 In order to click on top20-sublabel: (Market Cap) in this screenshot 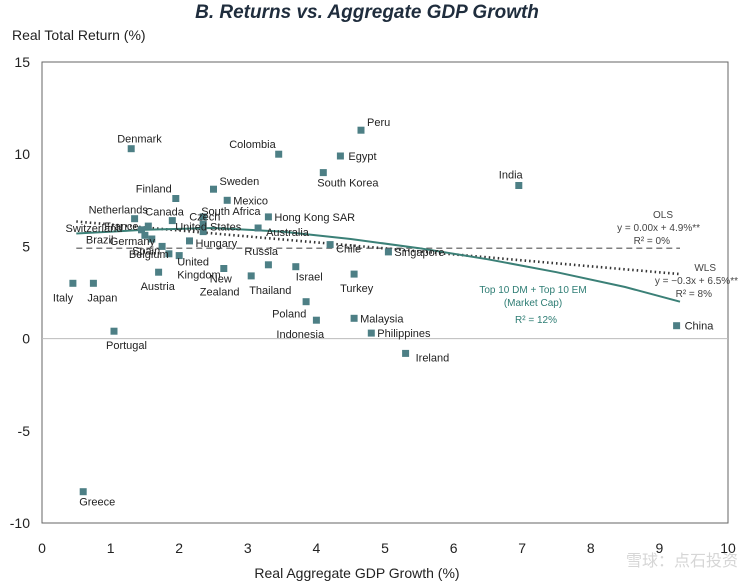, I will do `click(533, 303)`.